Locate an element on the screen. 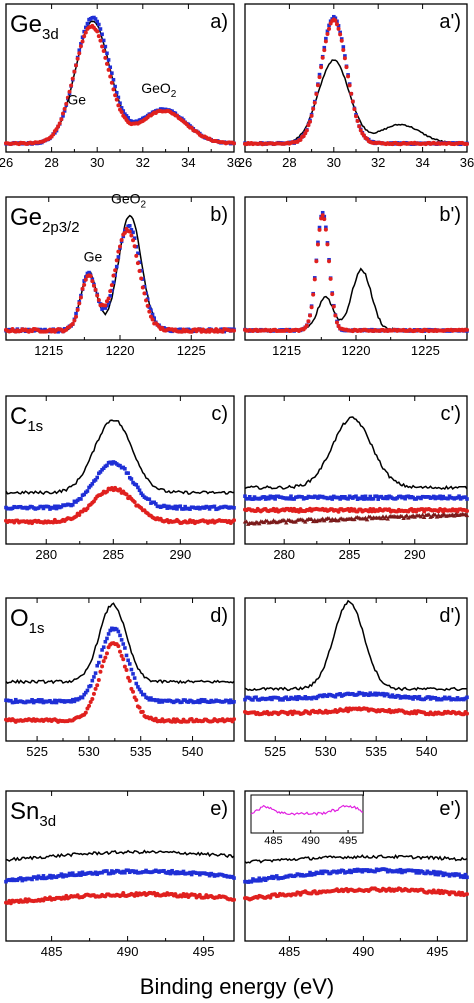  x-tick-label: 535 is located at coordinates (141, 751).